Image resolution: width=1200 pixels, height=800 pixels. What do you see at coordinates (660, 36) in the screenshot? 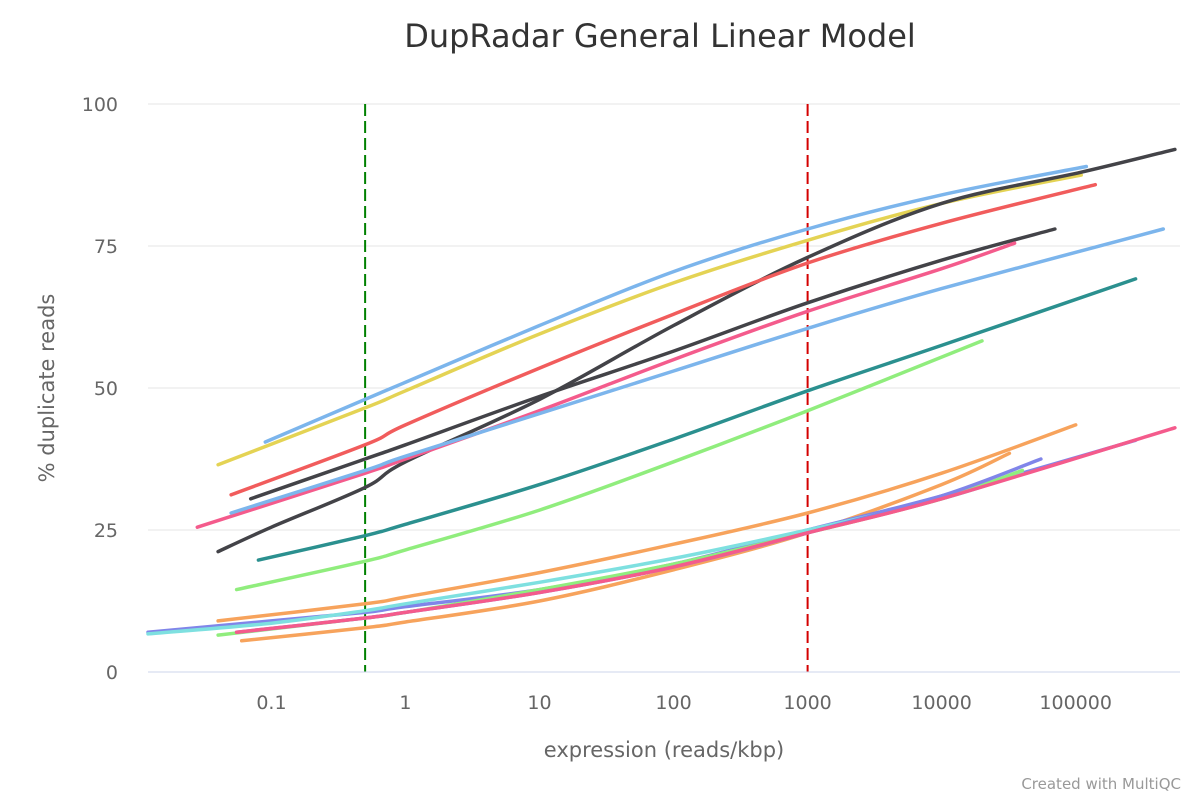
I see `chart-title: DupRadar General Linear Model` at bounding box center [660, 36].